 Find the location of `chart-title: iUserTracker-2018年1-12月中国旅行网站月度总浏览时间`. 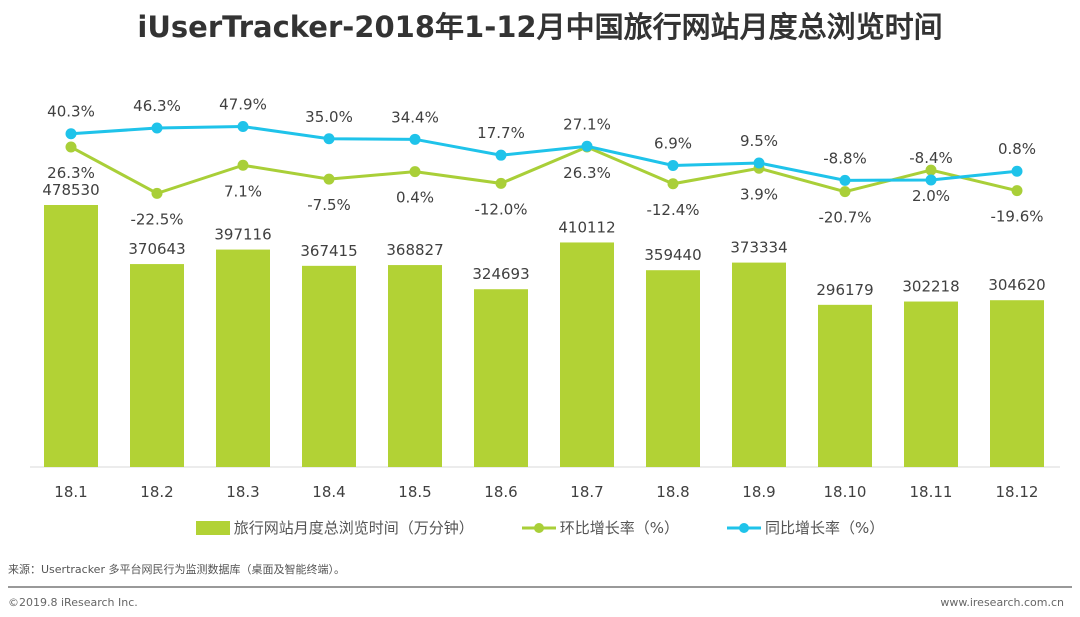

chart-title: iUserTracker-2018年1-12月中国旅行网站月度总浏览时间 is located at coordinates (540, 27).